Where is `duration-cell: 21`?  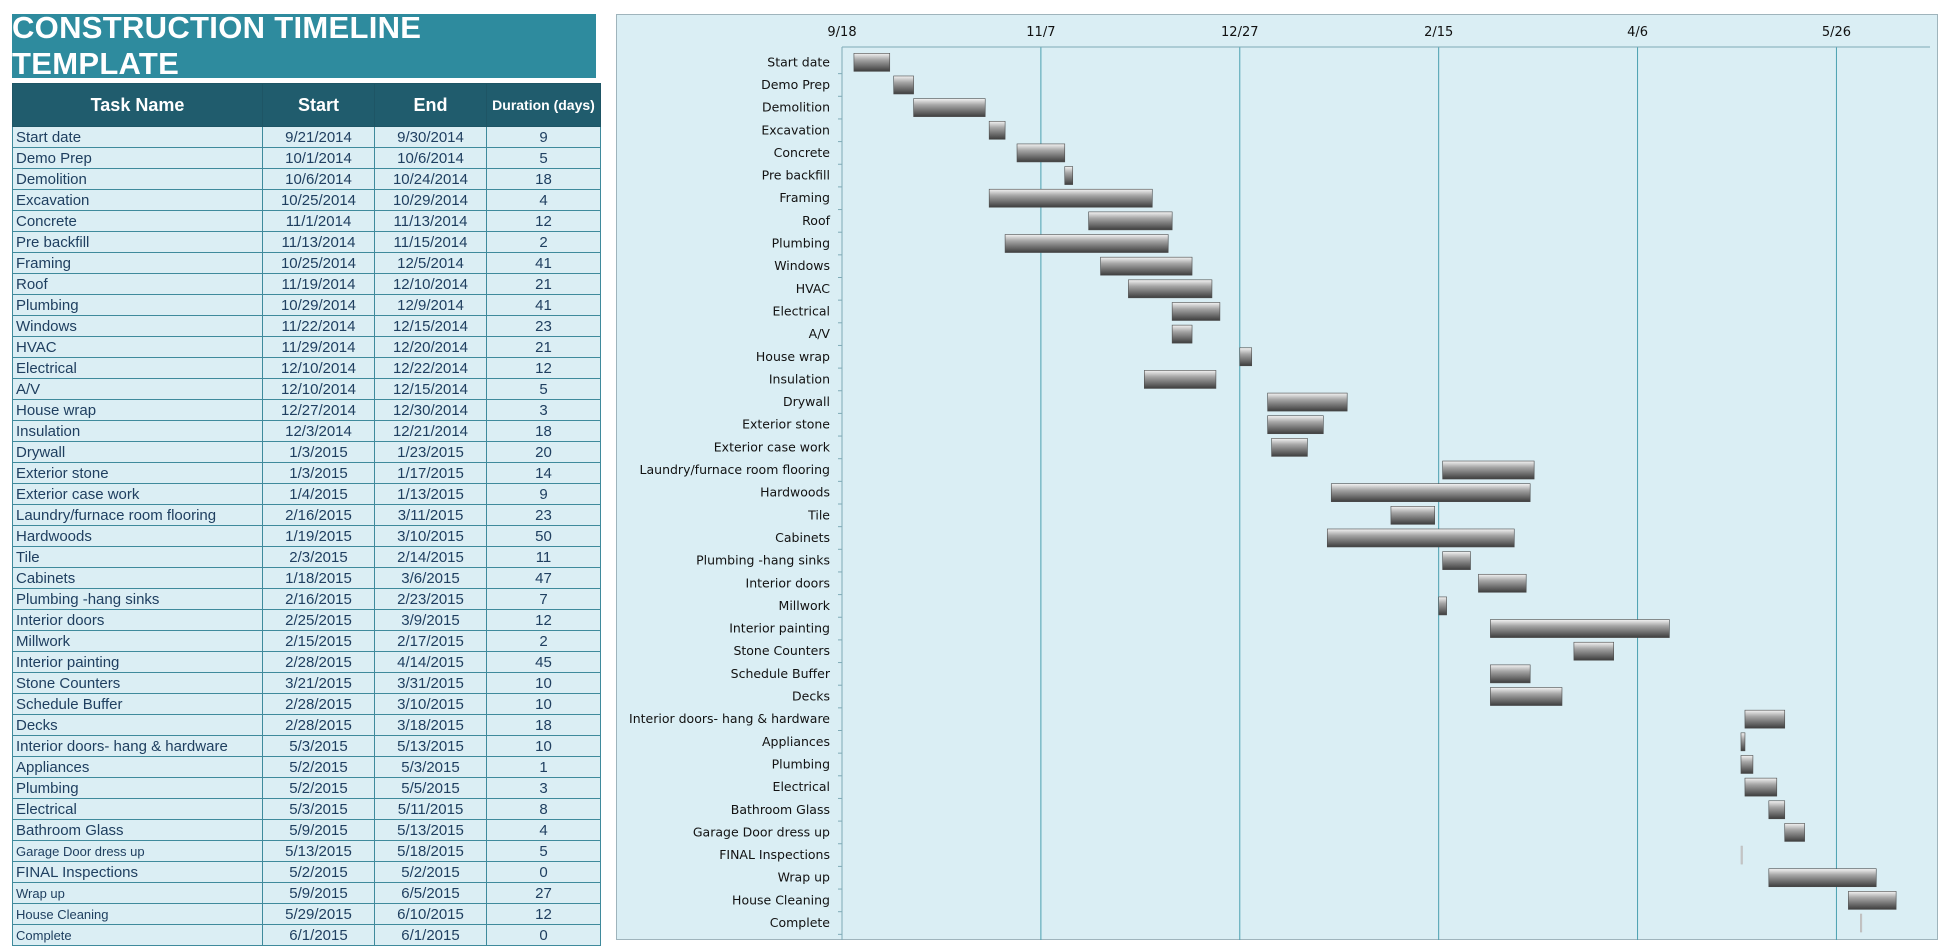 duration-cell: 21 is located at coordinates (543, 284).